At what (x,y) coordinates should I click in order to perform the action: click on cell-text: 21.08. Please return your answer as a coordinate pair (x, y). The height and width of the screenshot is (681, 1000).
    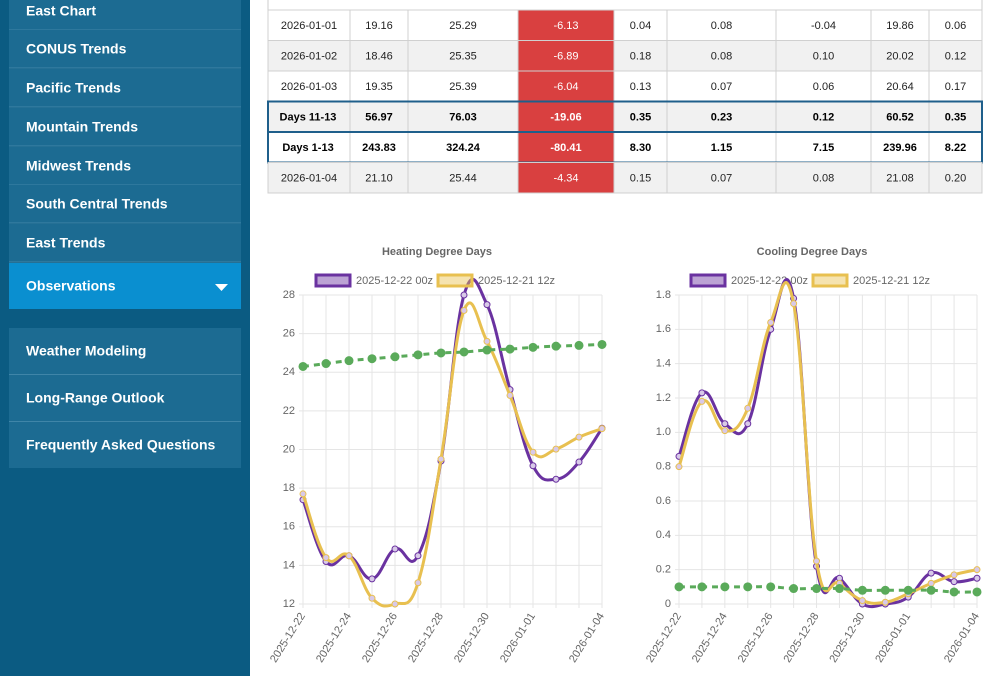
    Looking at the image, I should click on (900, 179).